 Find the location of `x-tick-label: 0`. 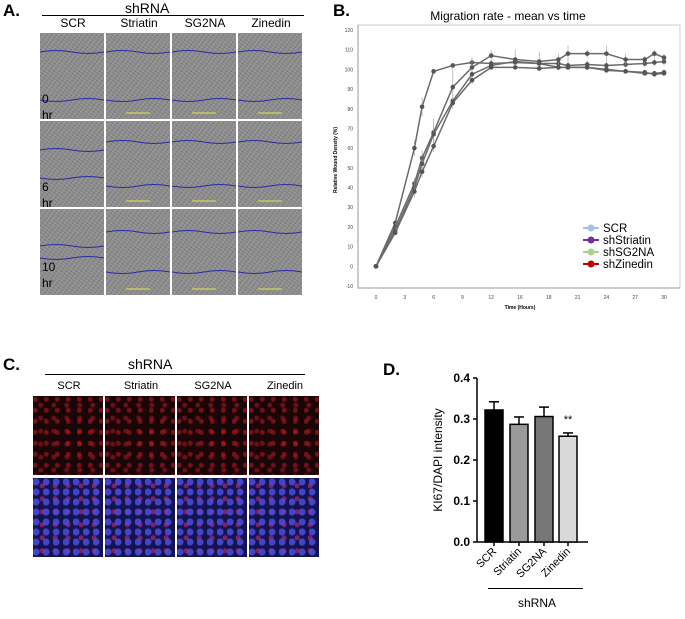

x-tick-label: 0 is located at coordinates (376, 298).